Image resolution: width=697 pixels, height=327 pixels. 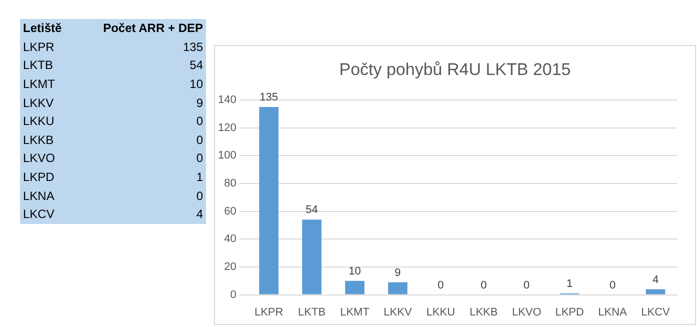 I want to click on x-tick-label: LKPD, so click(x=569, y=312).